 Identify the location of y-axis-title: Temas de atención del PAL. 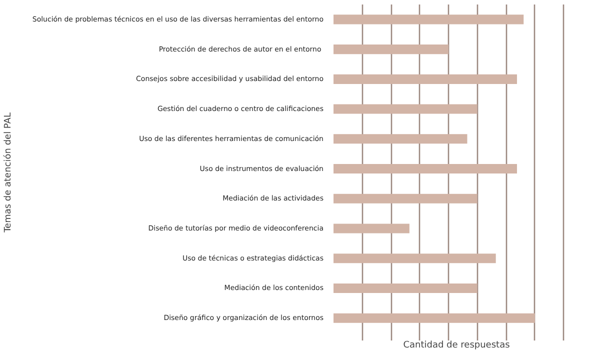
(8, 173).